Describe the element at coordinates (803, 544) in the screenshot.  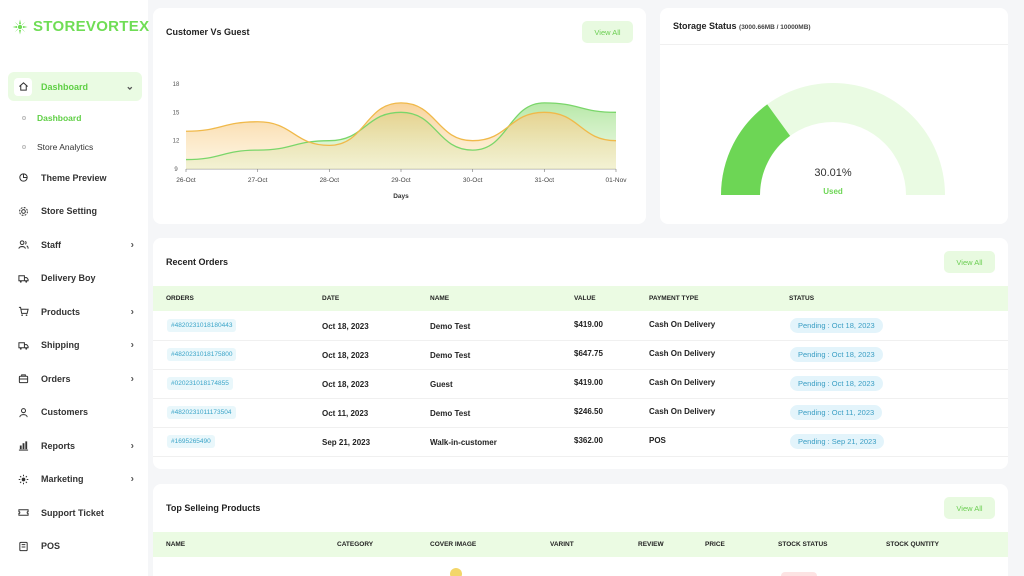
I see `column-header: STOCK STATUS` at that location.